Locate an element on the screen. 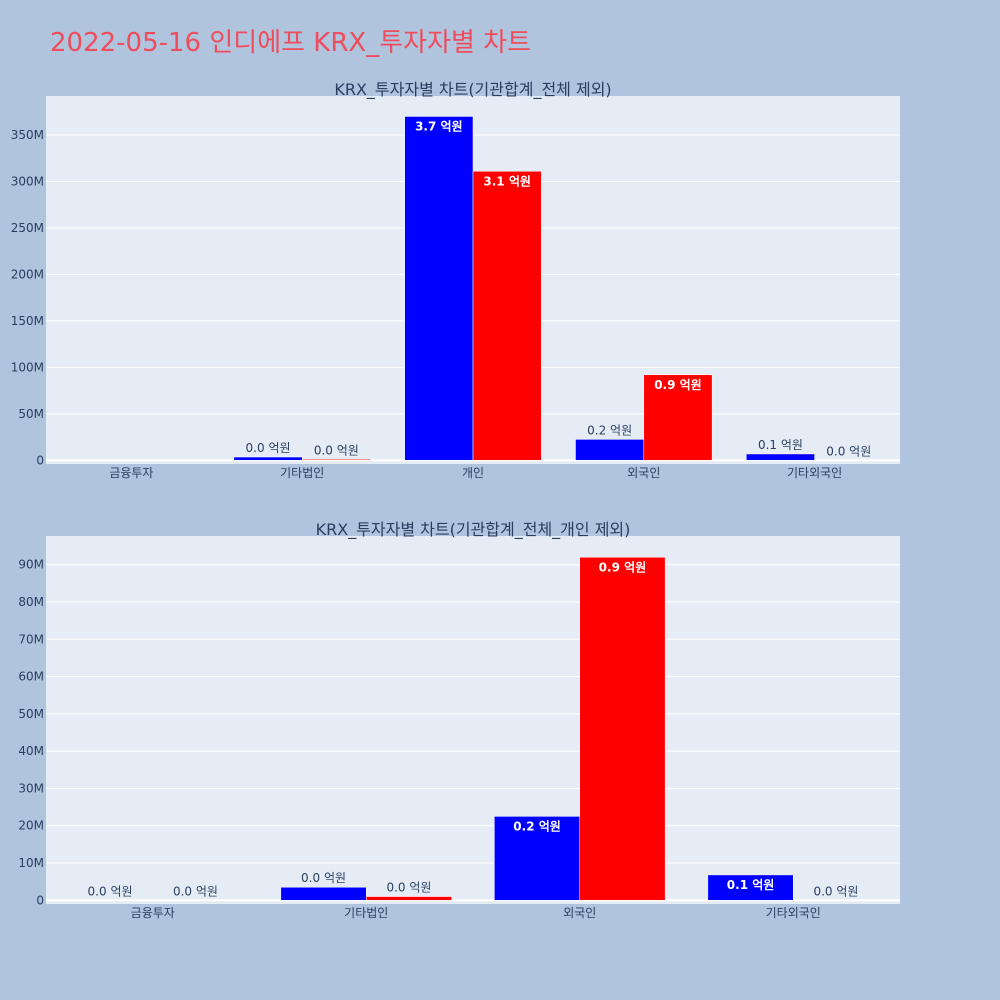 Image resolution: width=1000 pixels, height=1000 pixels. y-tick-label: 20M is located at coordinates (31, 826).